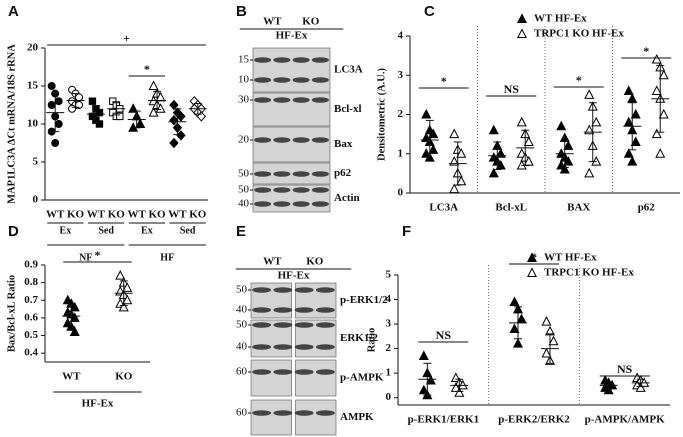  I want to click on significance-label: +, so click(126, 38).